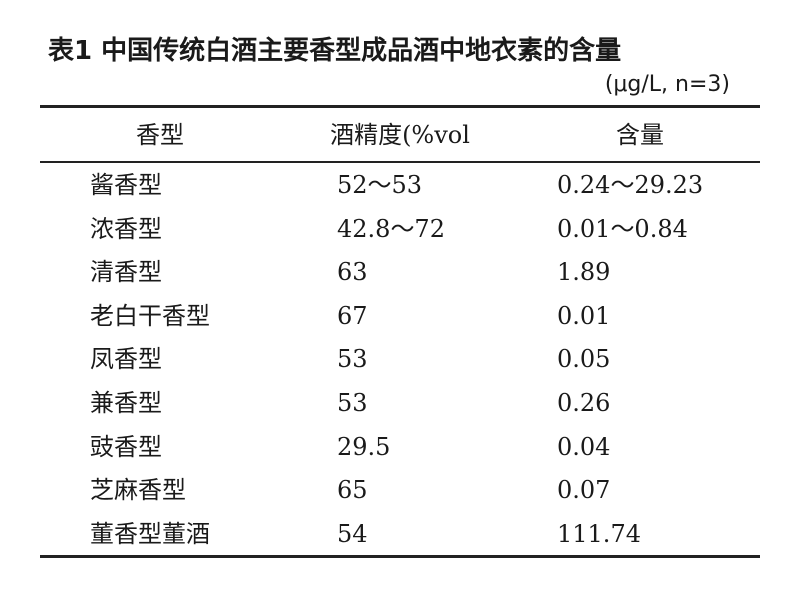 The image size is (800, 593). What do you see at coordinates (352, 490) in the screenshot?
I see `table-cell: 65` at bounding box center [352, 490].